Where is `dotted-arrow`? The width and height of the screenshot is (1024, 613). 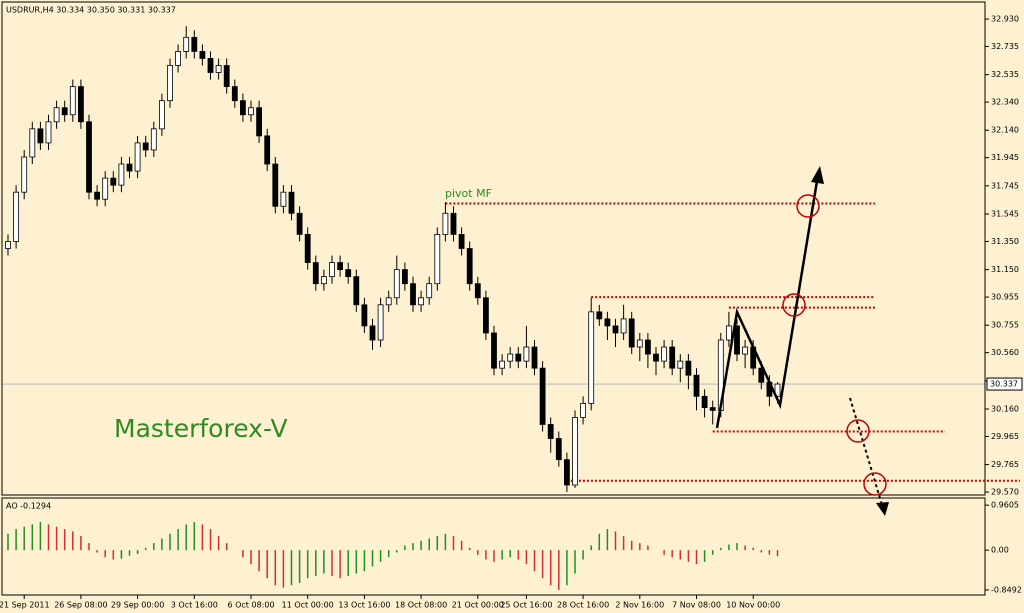 dotted-arrow is located at coordinates (866, 451).